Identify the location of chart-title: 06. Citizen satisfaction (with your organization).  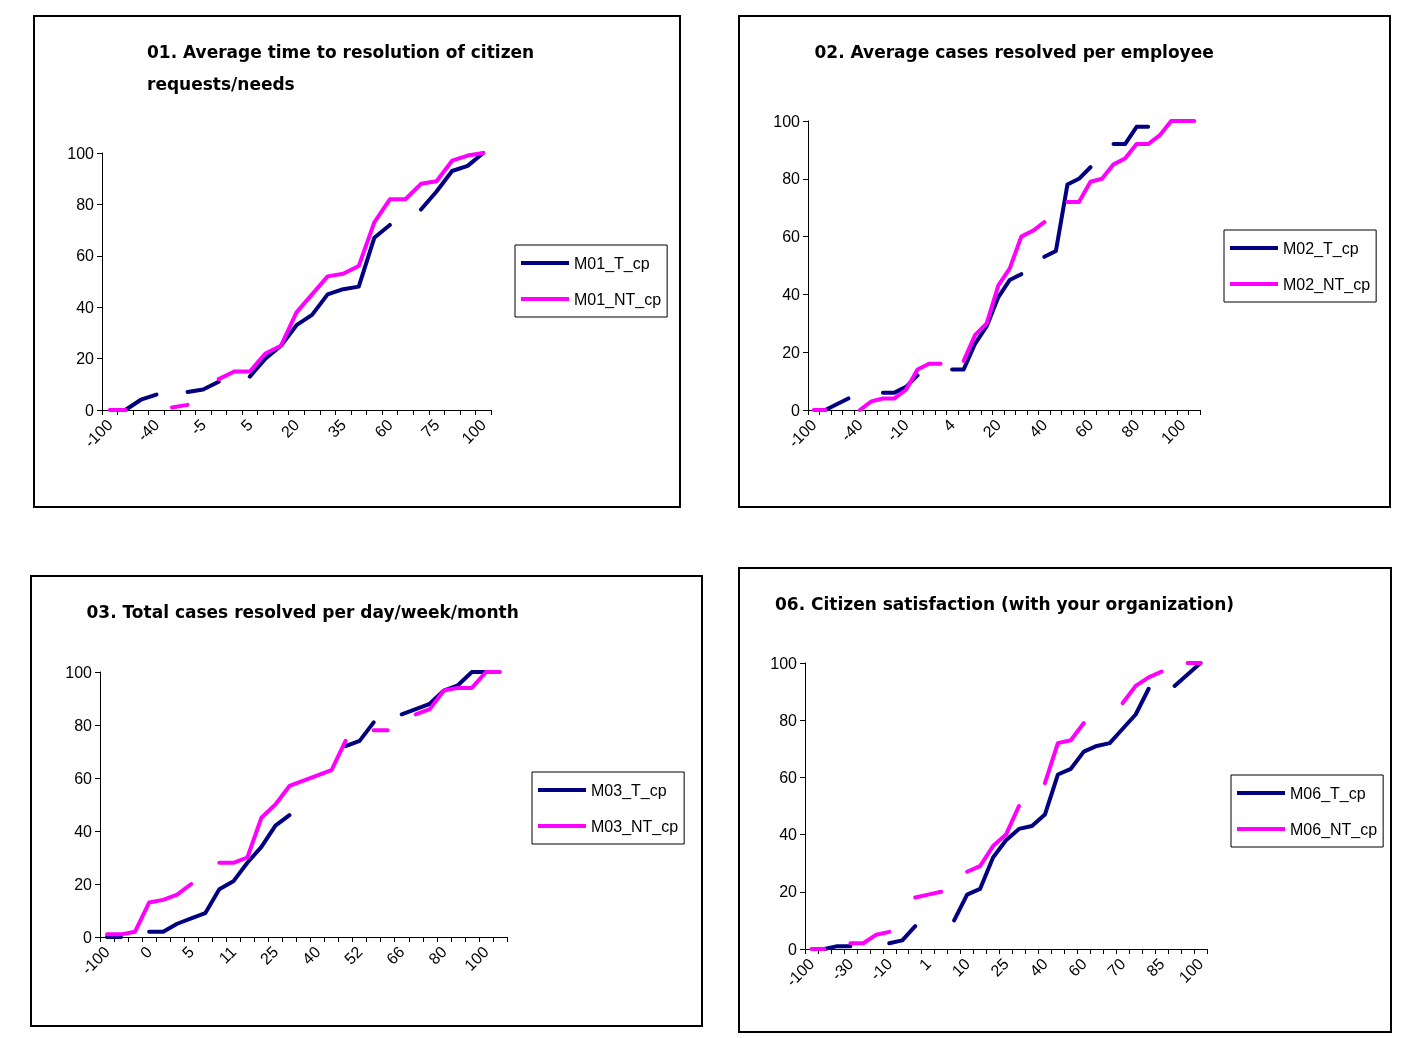
(1005, 604).